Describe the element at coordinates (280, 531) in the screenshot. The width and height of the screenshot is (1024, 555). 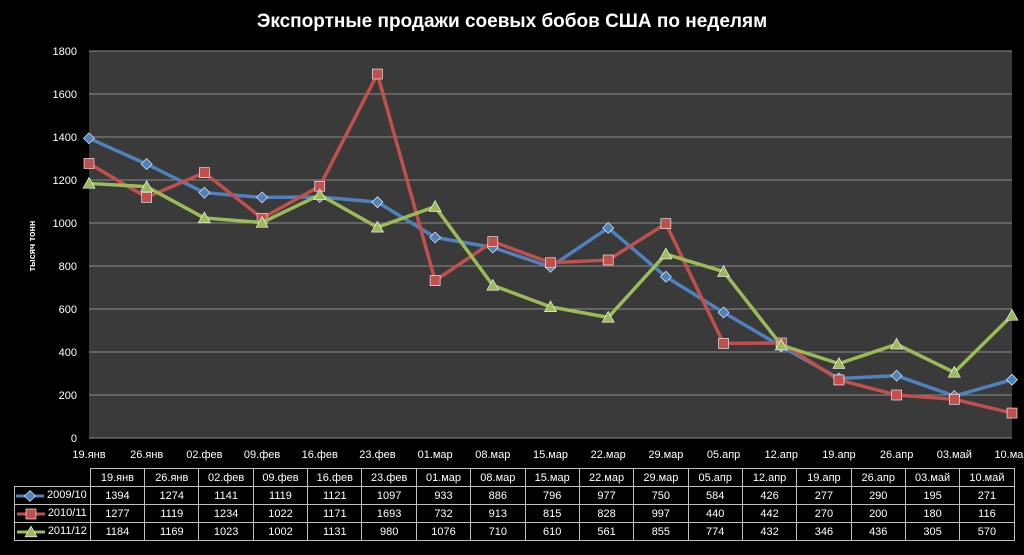
I see `table-cell: 1002` at that location.